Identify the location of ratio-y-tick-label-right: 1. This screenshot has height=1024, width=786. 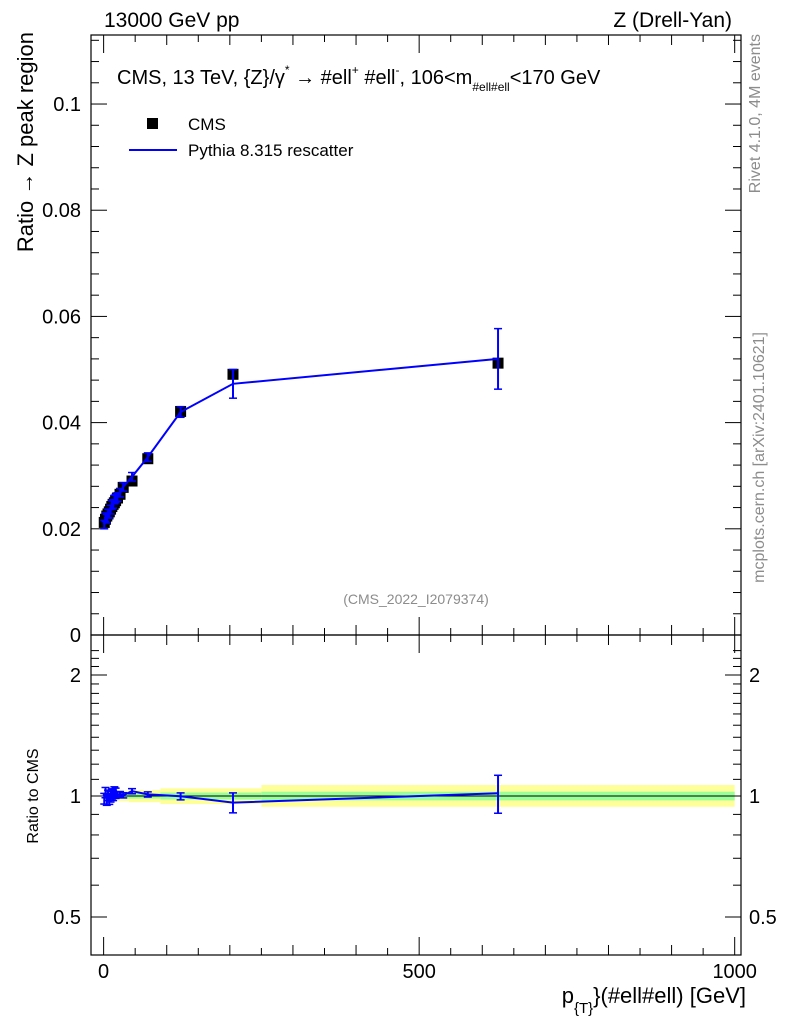
(754, 797).